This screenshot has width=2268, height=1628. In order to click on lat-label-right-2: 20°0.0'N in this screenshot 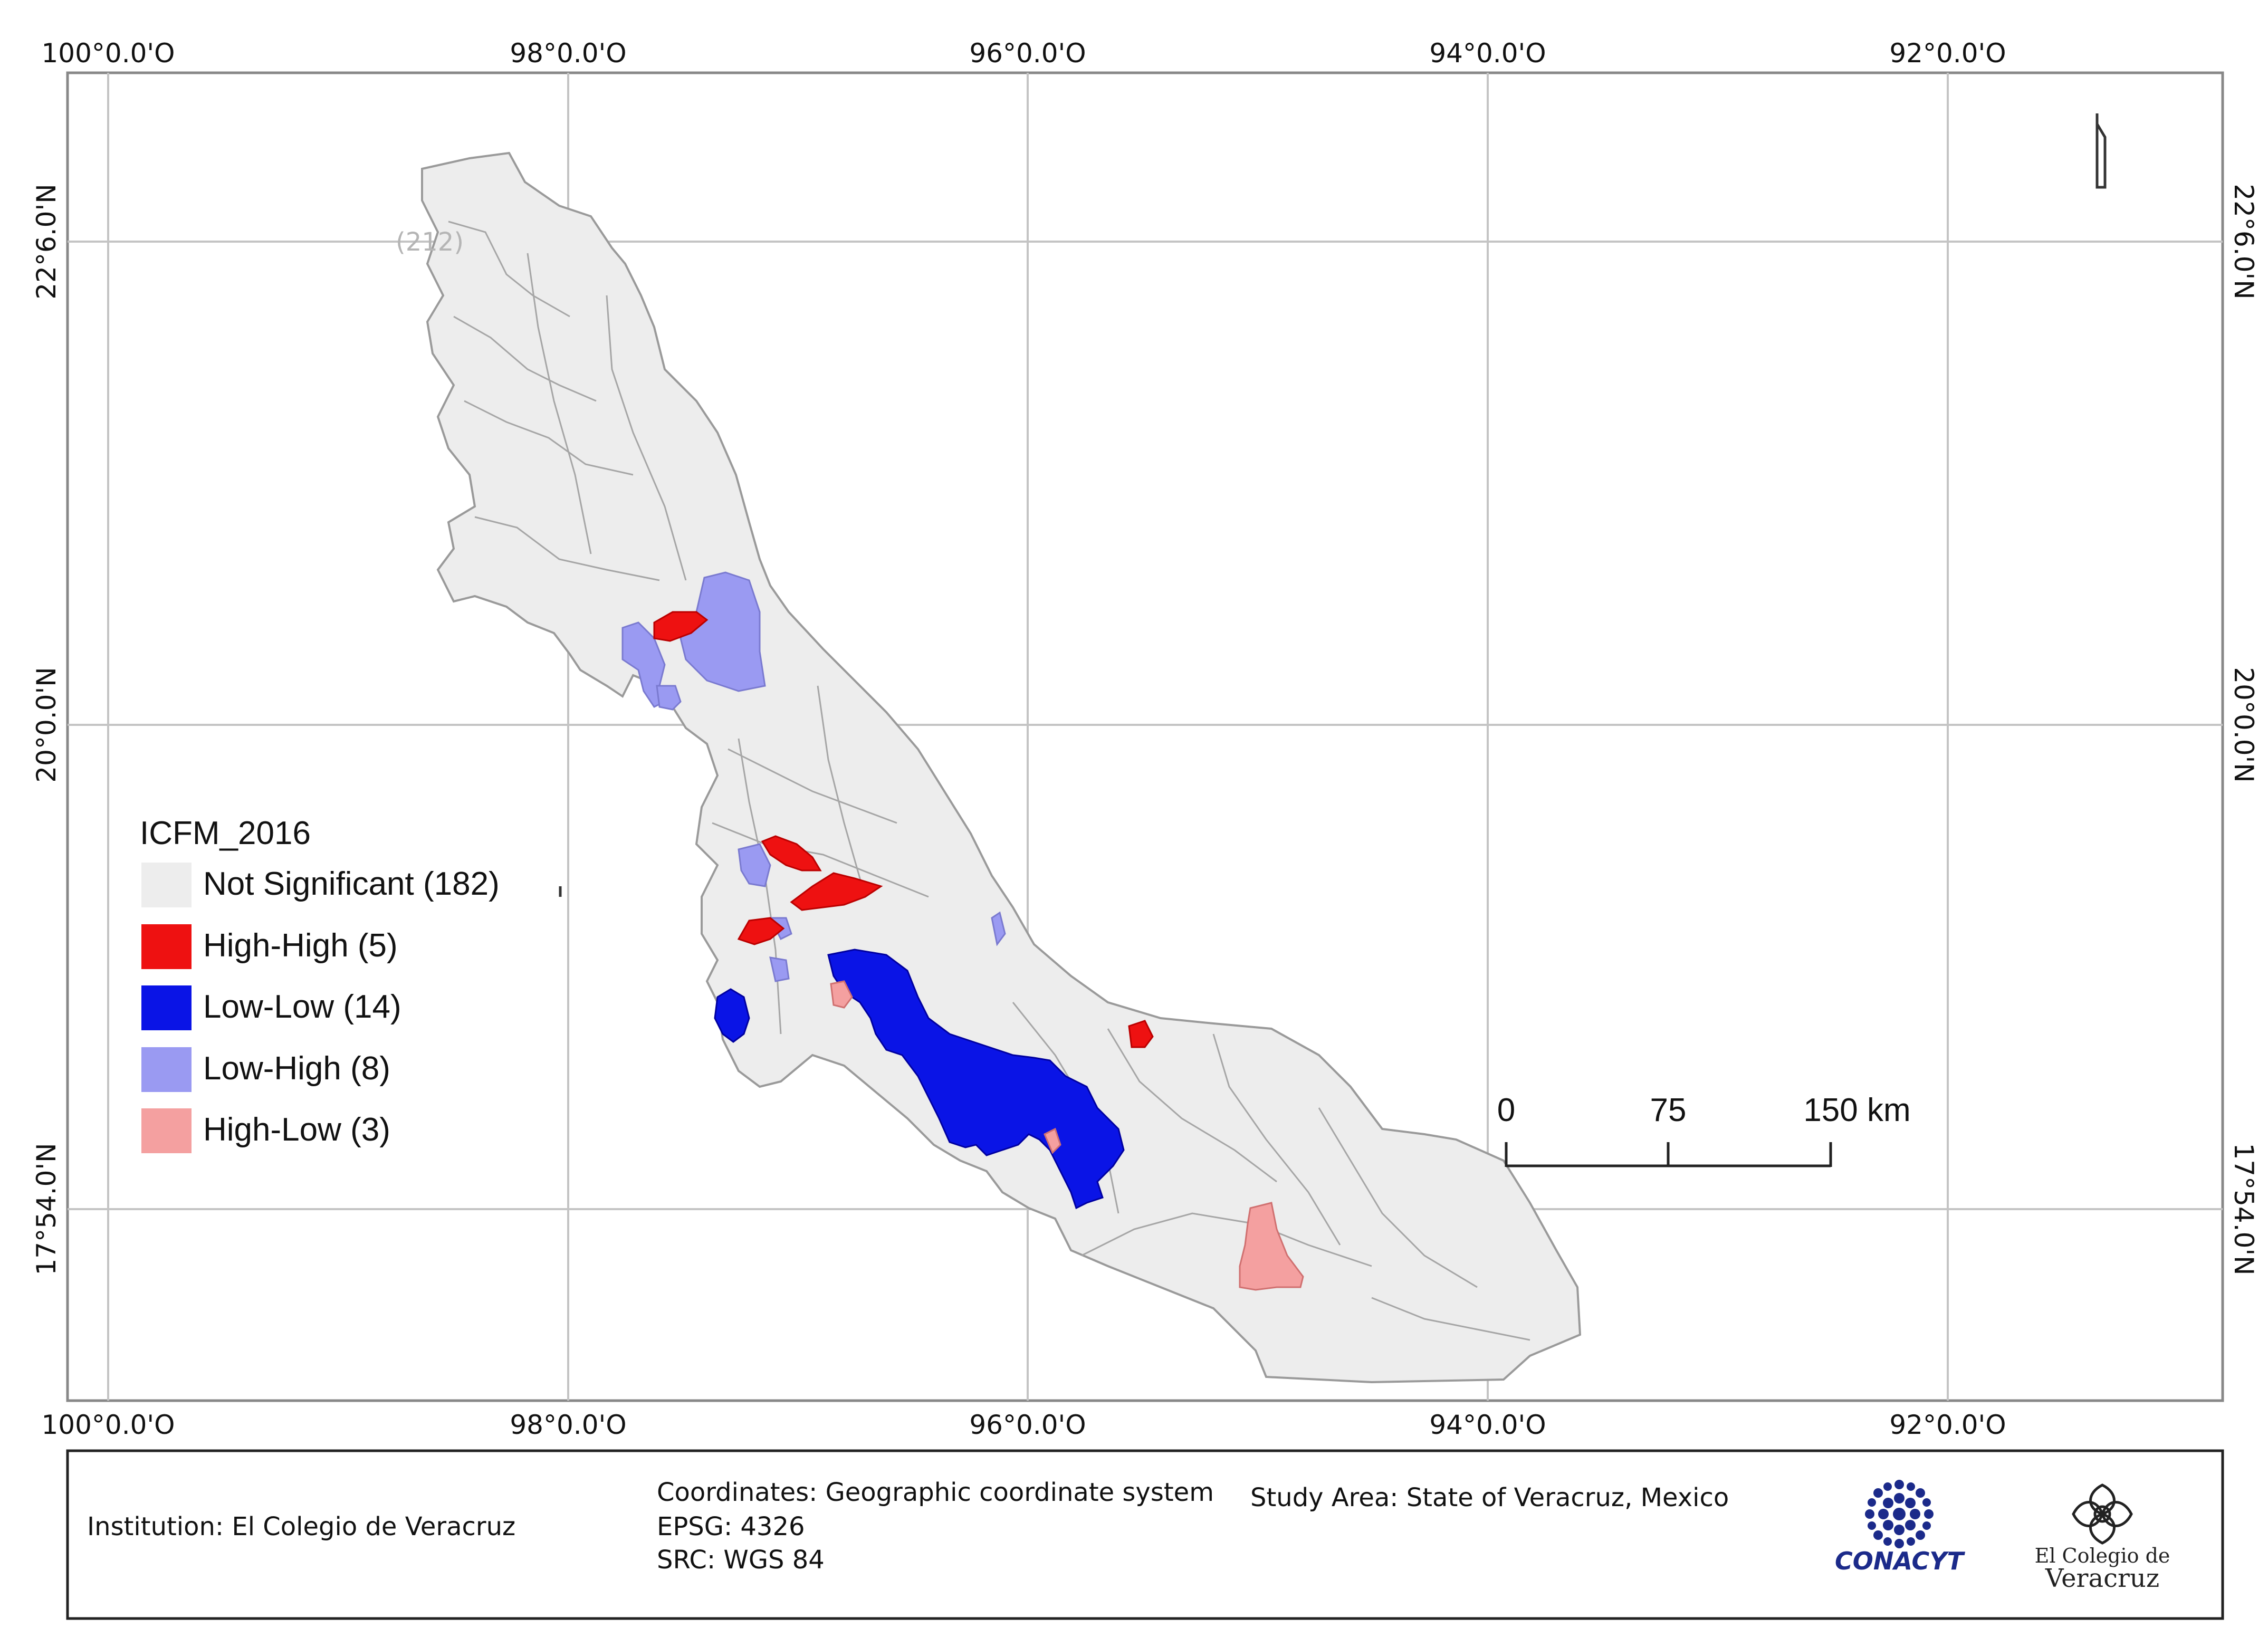, I will do `click(2243, 724)`.